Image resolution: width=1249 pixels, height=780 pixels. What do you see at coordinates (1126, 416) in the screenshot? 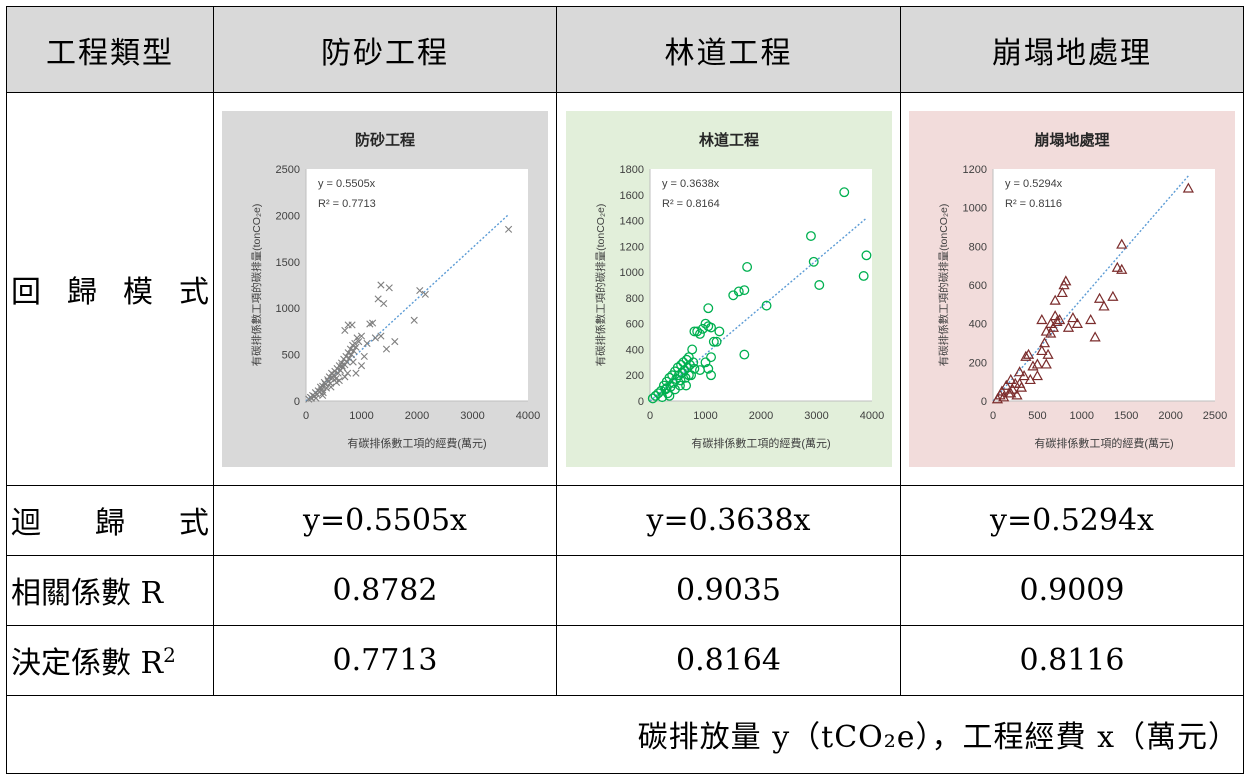
I see `x-tick-label: 1500` at bounding box center [1126, 416].